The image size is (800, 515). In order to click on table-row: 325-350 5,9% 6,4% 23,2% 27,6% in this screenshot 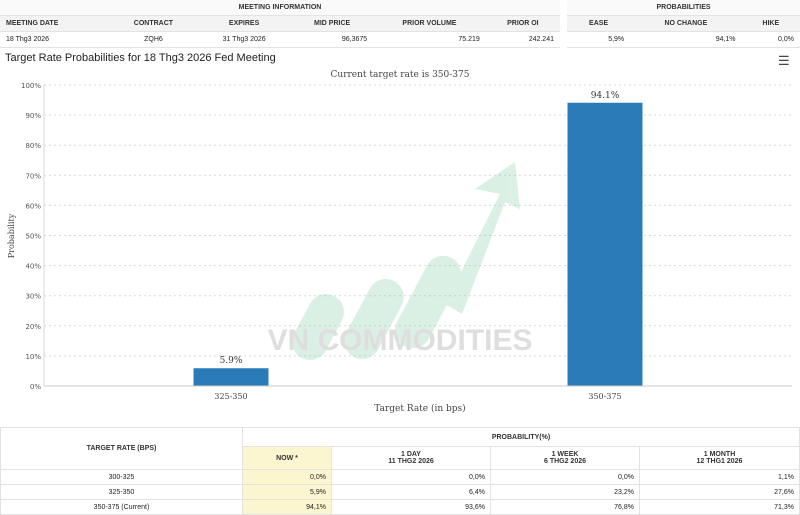, I will do `click(400, 492)`.